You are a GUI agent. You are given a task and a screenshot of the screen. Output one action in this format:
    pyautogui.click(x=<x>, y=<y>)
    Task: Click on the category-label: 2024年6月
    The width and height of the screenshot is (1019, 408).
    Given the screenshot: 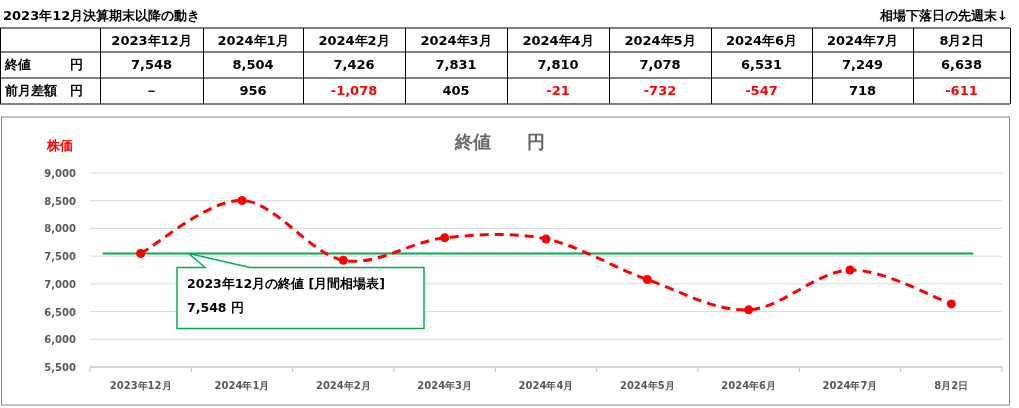 What is the action you would take?
    pyautogui.click(x=761, y=40)
    